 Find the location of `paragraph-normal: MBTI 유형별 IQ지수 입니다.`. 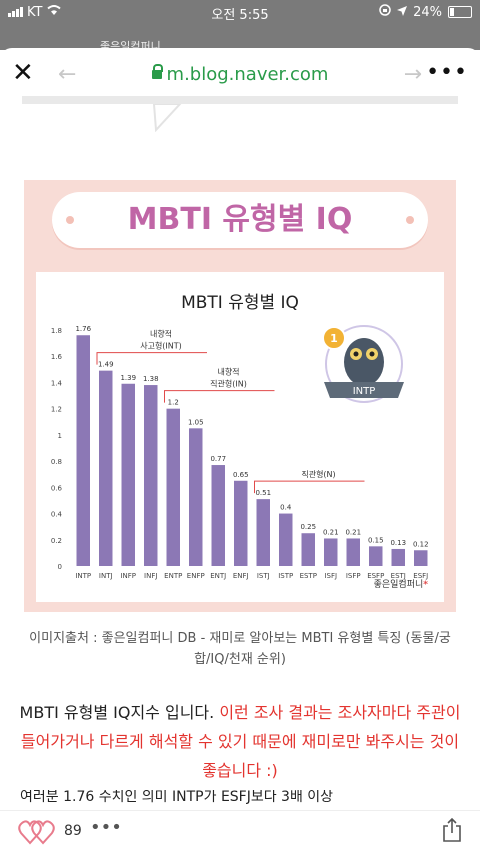

paragraph-normal: MBTI 유형별 IQ지수 입니다. is located at coordinates (119, 712).